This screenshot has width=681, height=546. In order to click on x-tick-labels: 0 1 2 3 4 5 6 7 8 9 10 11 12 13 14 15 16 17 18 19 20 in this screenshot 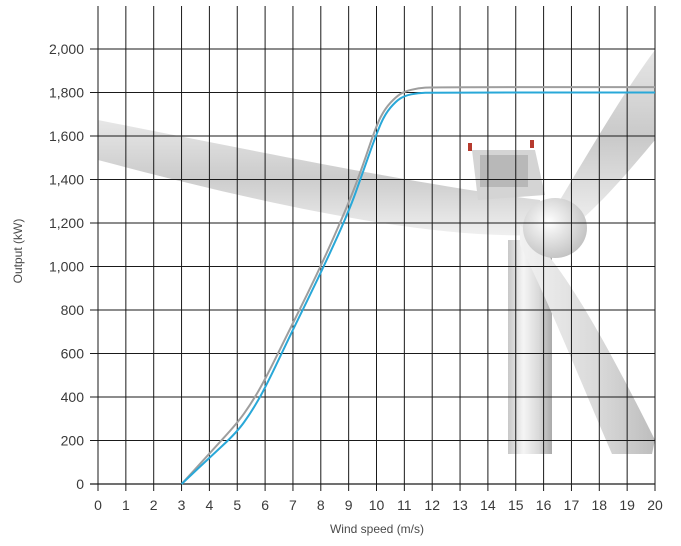, I will do `click(378, 505)`.